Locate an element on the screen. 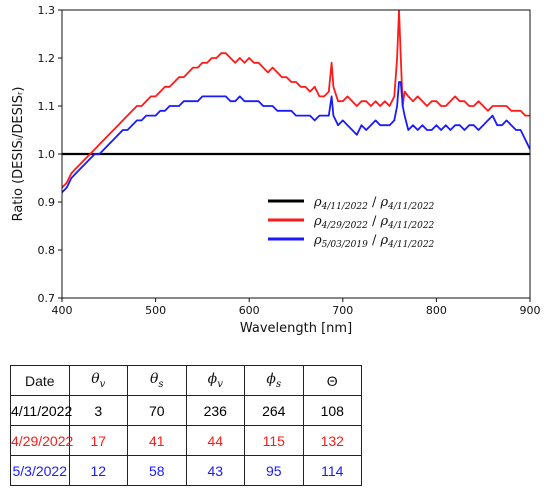  y-tick-label: 1.1 is located at coordinates (47, 106).